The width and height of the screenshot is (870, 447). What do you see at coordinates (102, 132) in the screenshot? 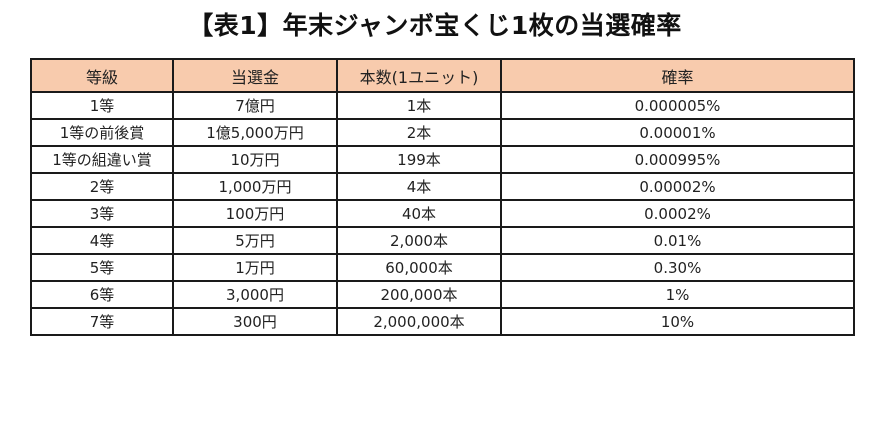
I see `cell-grade: 1等の前後賞` at bounding box center [102, 132].